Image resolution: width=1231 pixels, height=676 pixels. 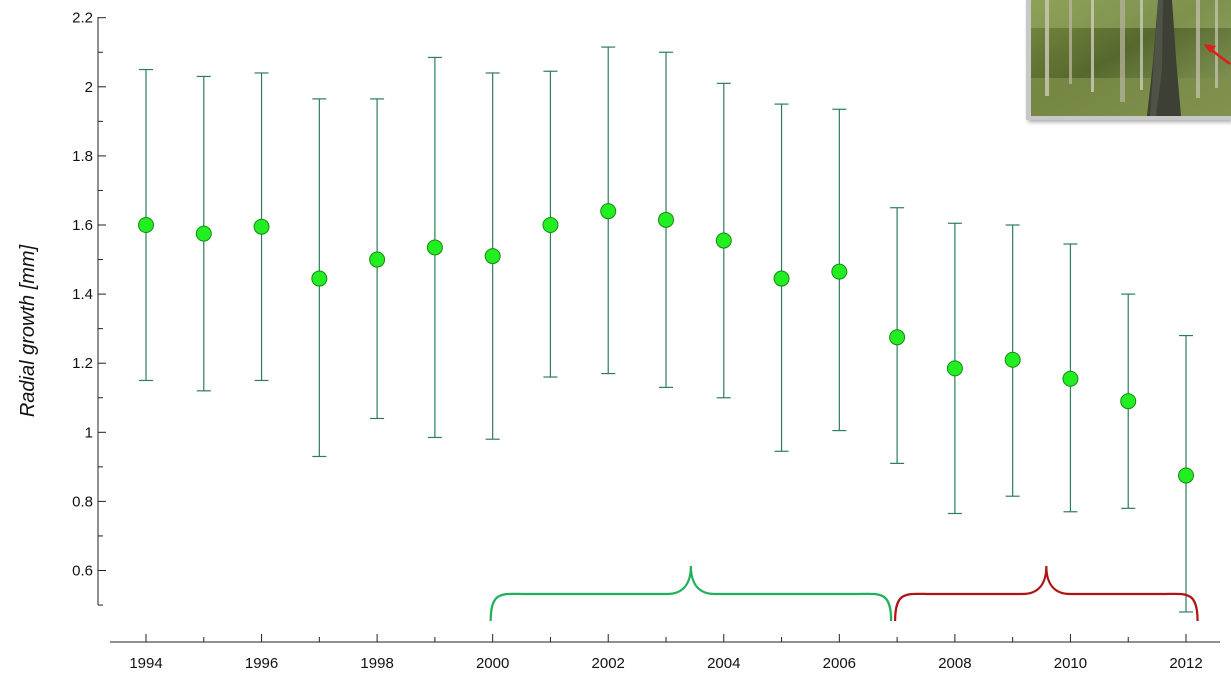 I want to click on period-braces, so click(x=844, y=593).